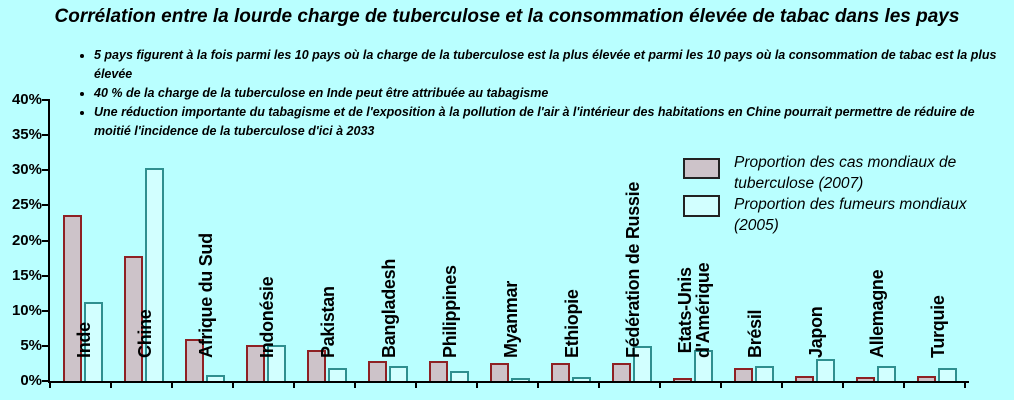 This screenshot has height=400, width=1014. What do you see at coordinates (31, 380) in the screenshot?
I see `y-tick-label: 0%` at bounding box center [31, 380].